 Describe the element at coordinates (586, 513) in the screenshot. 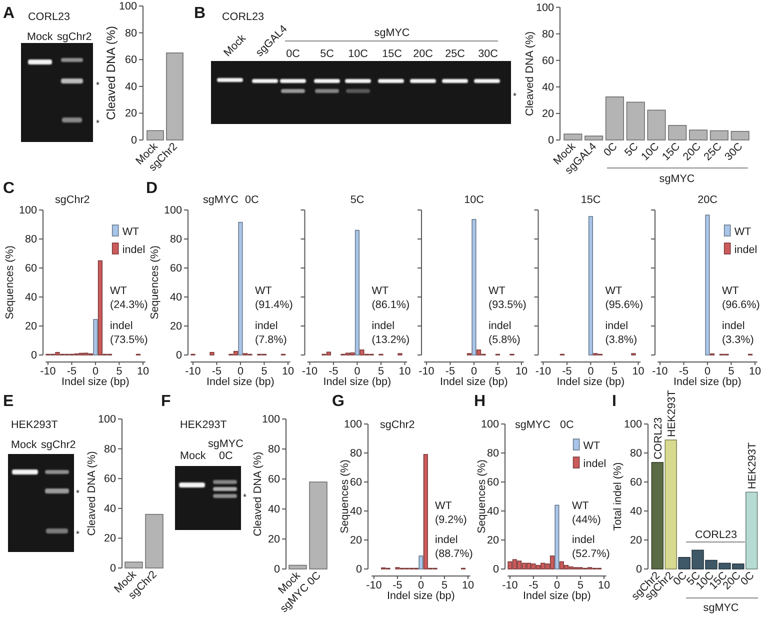

I see `annotation: WT (44%)` at that location.